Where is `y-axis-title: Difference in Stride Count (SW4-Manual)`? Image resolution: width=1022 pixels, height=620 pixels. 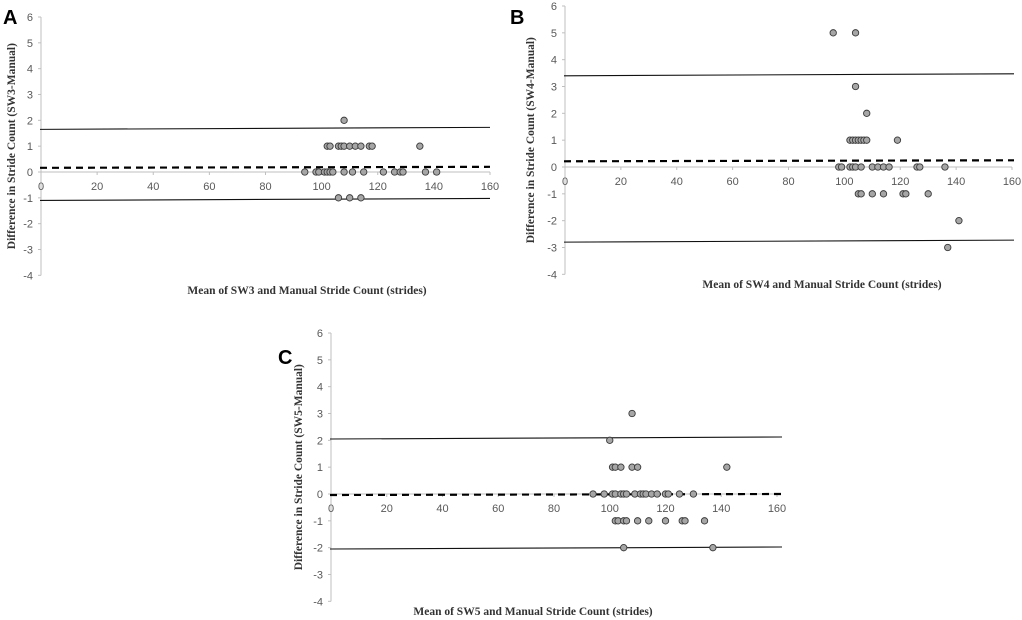
y-axis-title: Difference in Stride Count (SW4-Manual) is located at coordinates (531, 140).